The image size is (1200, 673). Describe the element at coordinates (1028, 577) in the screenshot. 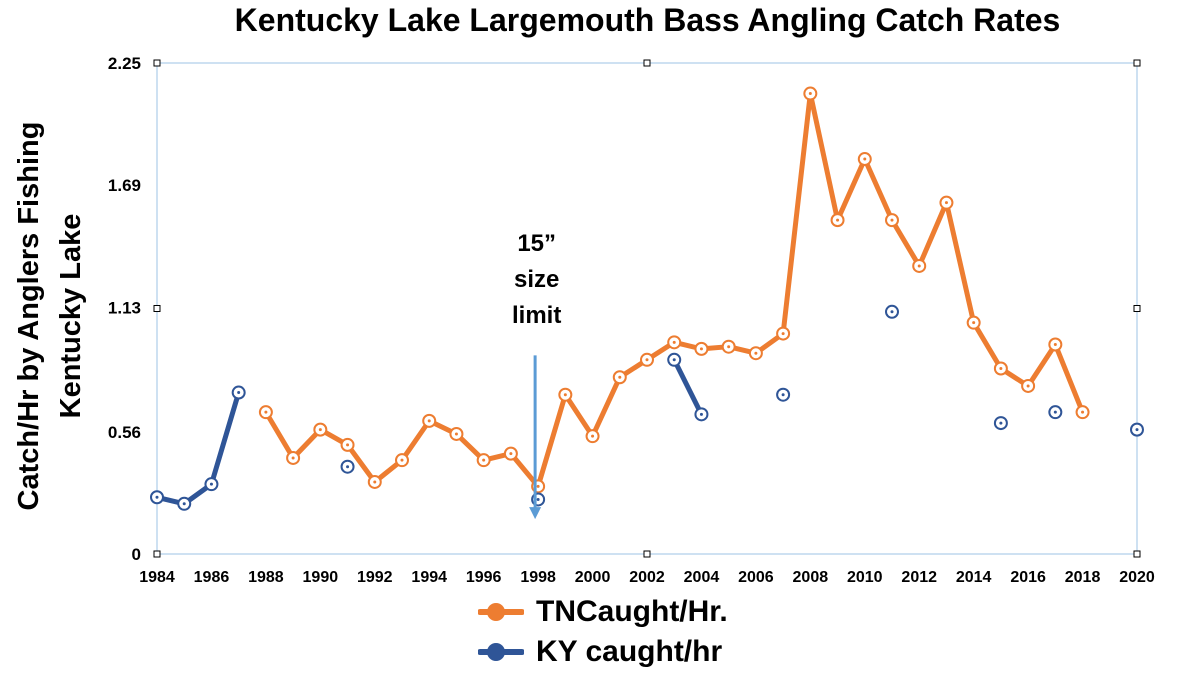

I see `x-tick-label: 2016` at that location.